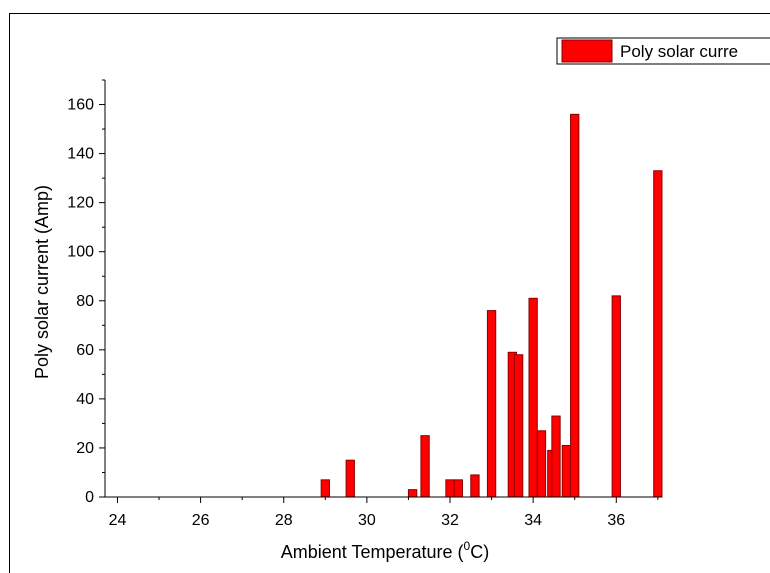 The width and height of the screenshot is (770, 573). What do you see at coordinates (85, 350) in the screenshot?
I see `y-tick-label: 60` at bounding box center [85, 350].